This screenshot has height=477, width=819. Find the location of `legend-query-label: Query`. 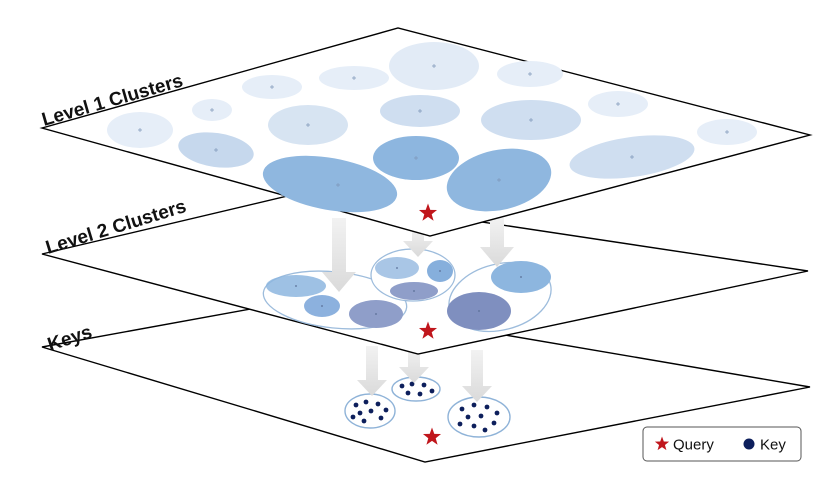

legend-query-label: Query is located at coordinates (693, 445).